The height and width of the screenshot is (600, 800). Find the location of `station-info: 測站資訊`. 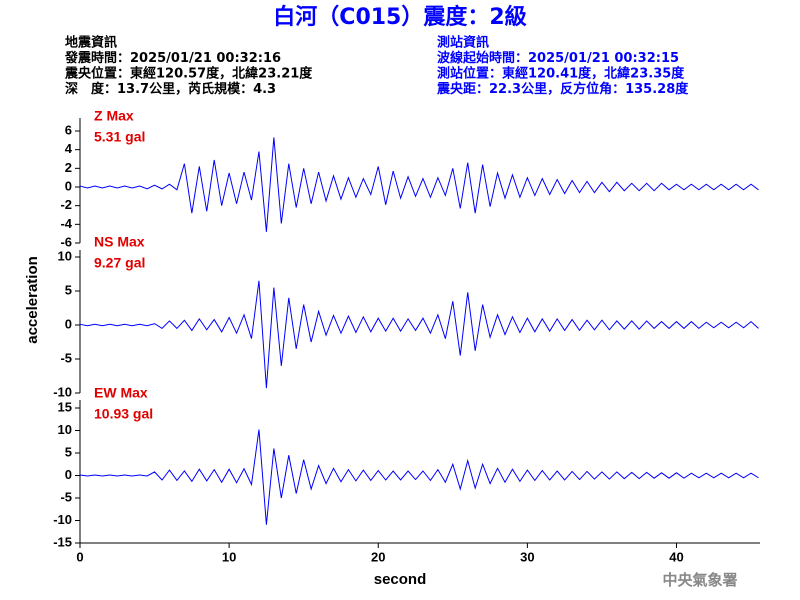

station-info: 測站資訊 is located at coordinates (463, 43).